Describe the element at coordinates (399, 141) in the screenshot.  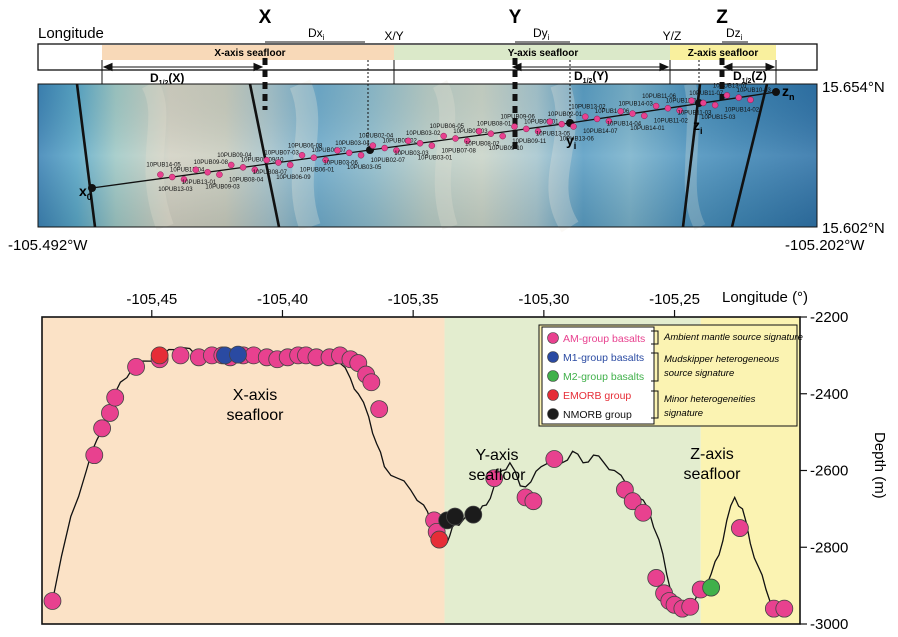
I see `map-sample-label: 10PUB02-02` at that location.